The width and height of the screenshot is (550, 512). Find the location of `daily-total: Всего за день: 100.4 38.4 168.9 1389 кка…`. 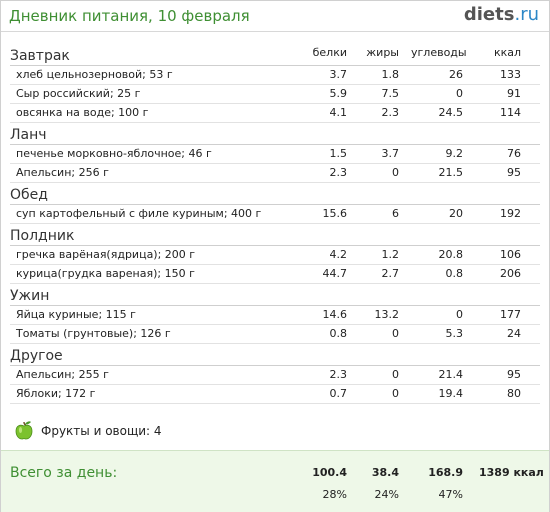

daily-total: Всего за день: 100.4 38.4 168.9 1389 кка… is located at coordinates (275, 481).